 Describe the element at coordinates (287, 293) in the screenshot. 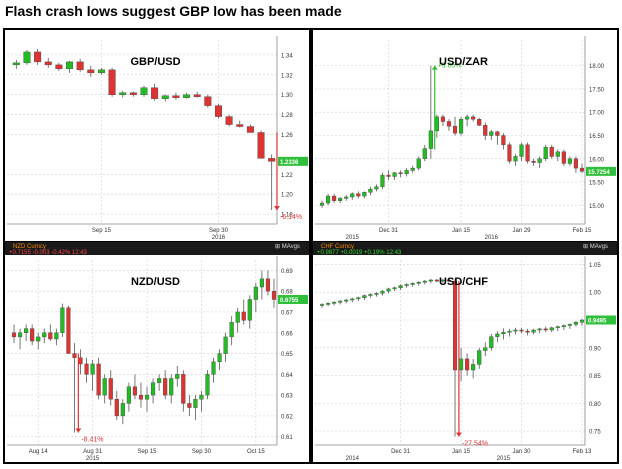

I see `y-tick-label: 0.68` at that location.